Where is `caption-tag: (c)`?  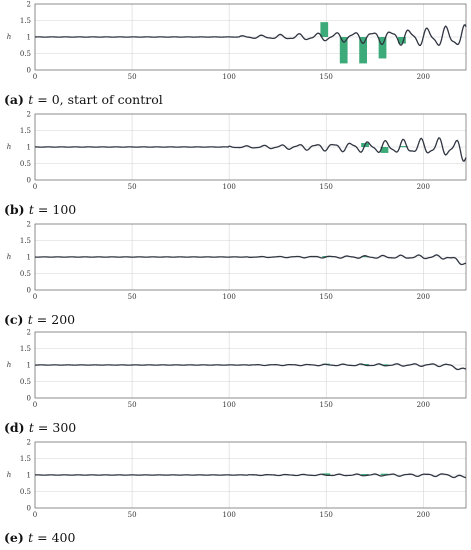 caption-tag: (c) is located at coordinates (16, 319).